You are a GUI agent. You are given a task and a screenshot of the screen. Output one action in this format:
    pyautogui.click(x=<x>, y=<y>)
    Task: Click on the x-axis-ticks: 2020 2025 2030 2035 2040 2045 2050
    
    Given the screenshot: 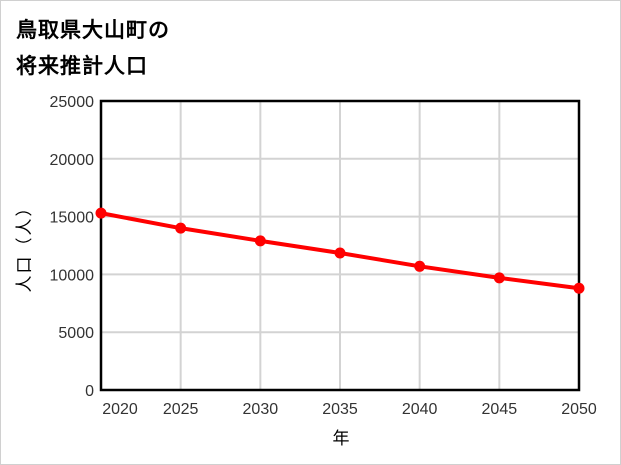 What is the action you would take?
    pyautogui.click(x=349, y=409)
    